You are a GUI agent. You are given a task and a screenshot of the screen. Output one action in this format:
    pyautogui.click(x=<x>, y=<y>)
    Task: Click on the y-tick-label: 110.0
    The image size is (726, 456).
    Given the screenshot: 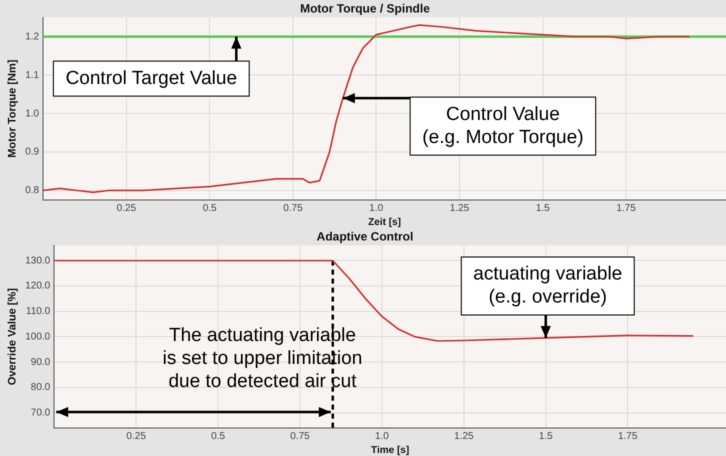 What is the action you would take?
    pyautogui.click(x=38, y=312)
    